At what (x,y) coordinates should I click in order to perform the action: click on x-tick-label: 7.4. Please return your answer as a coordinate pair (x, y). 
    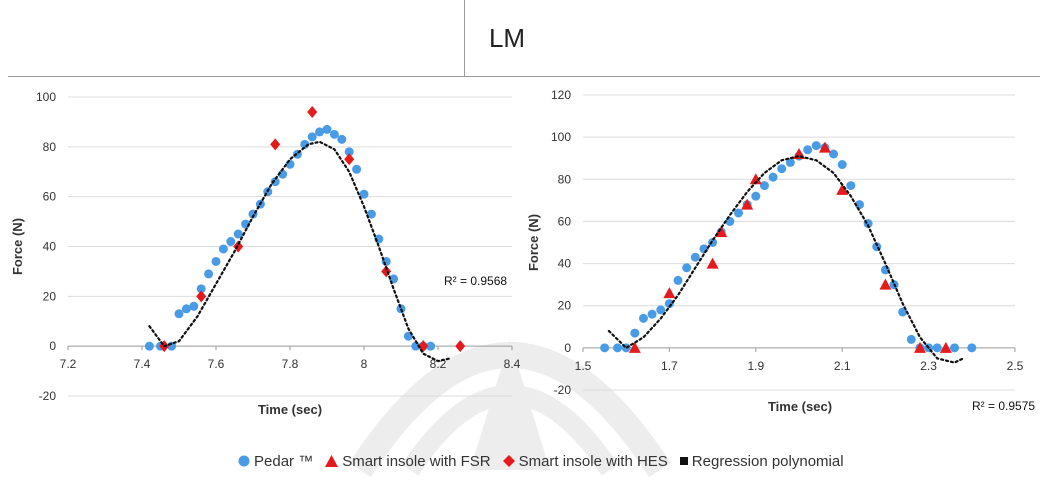
    Looking at the image, I should click on (142, 364).